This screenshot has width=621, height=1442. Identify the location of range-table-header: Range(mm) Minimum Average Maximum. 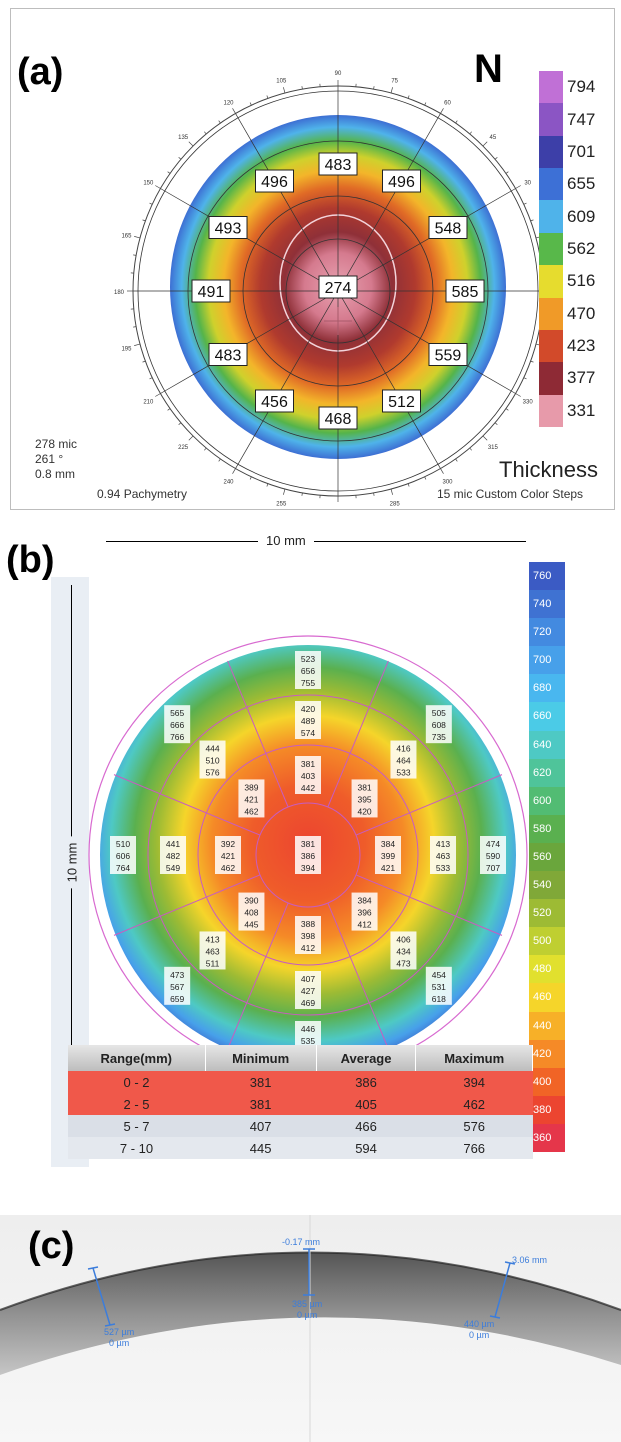
(300, 1058).